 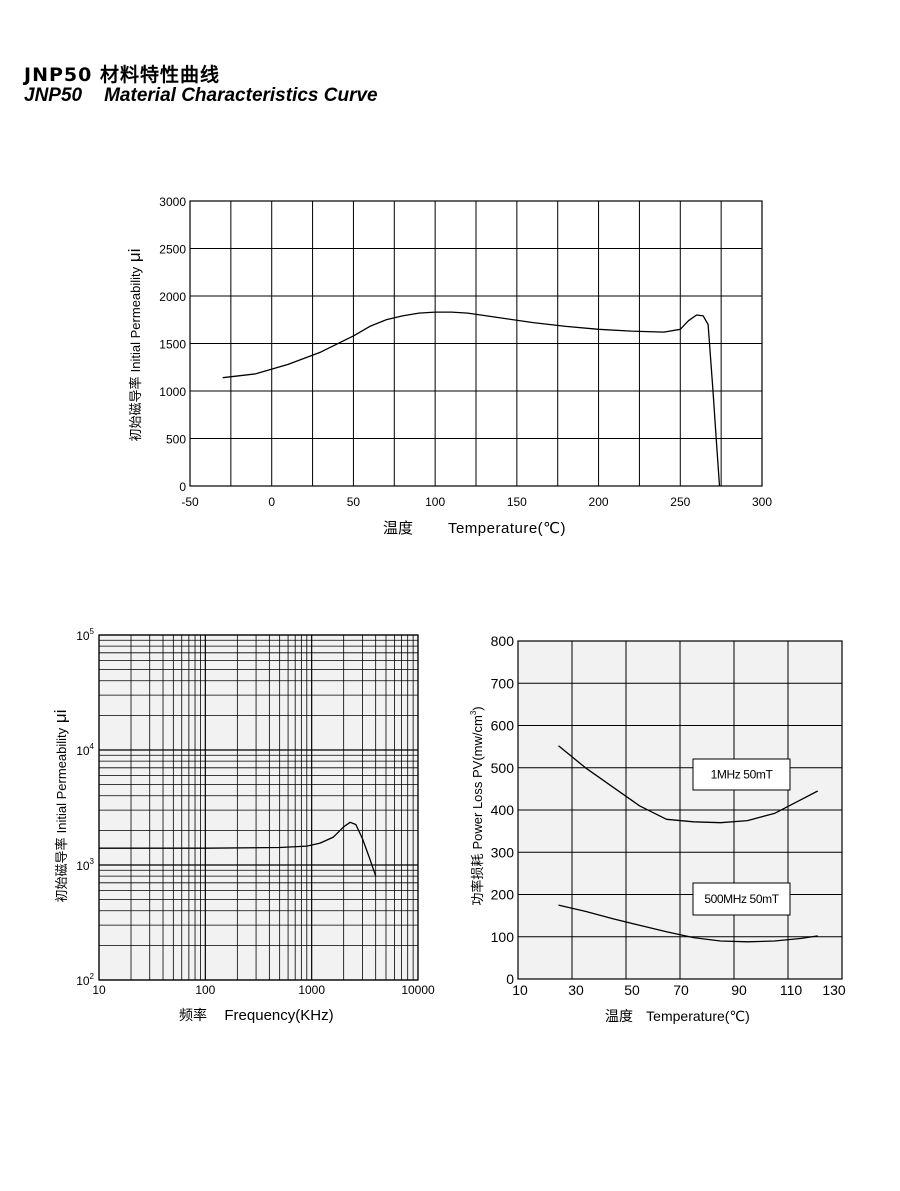 I want to click on y-tick-label: 10⁴, so click(x=85, y=750).